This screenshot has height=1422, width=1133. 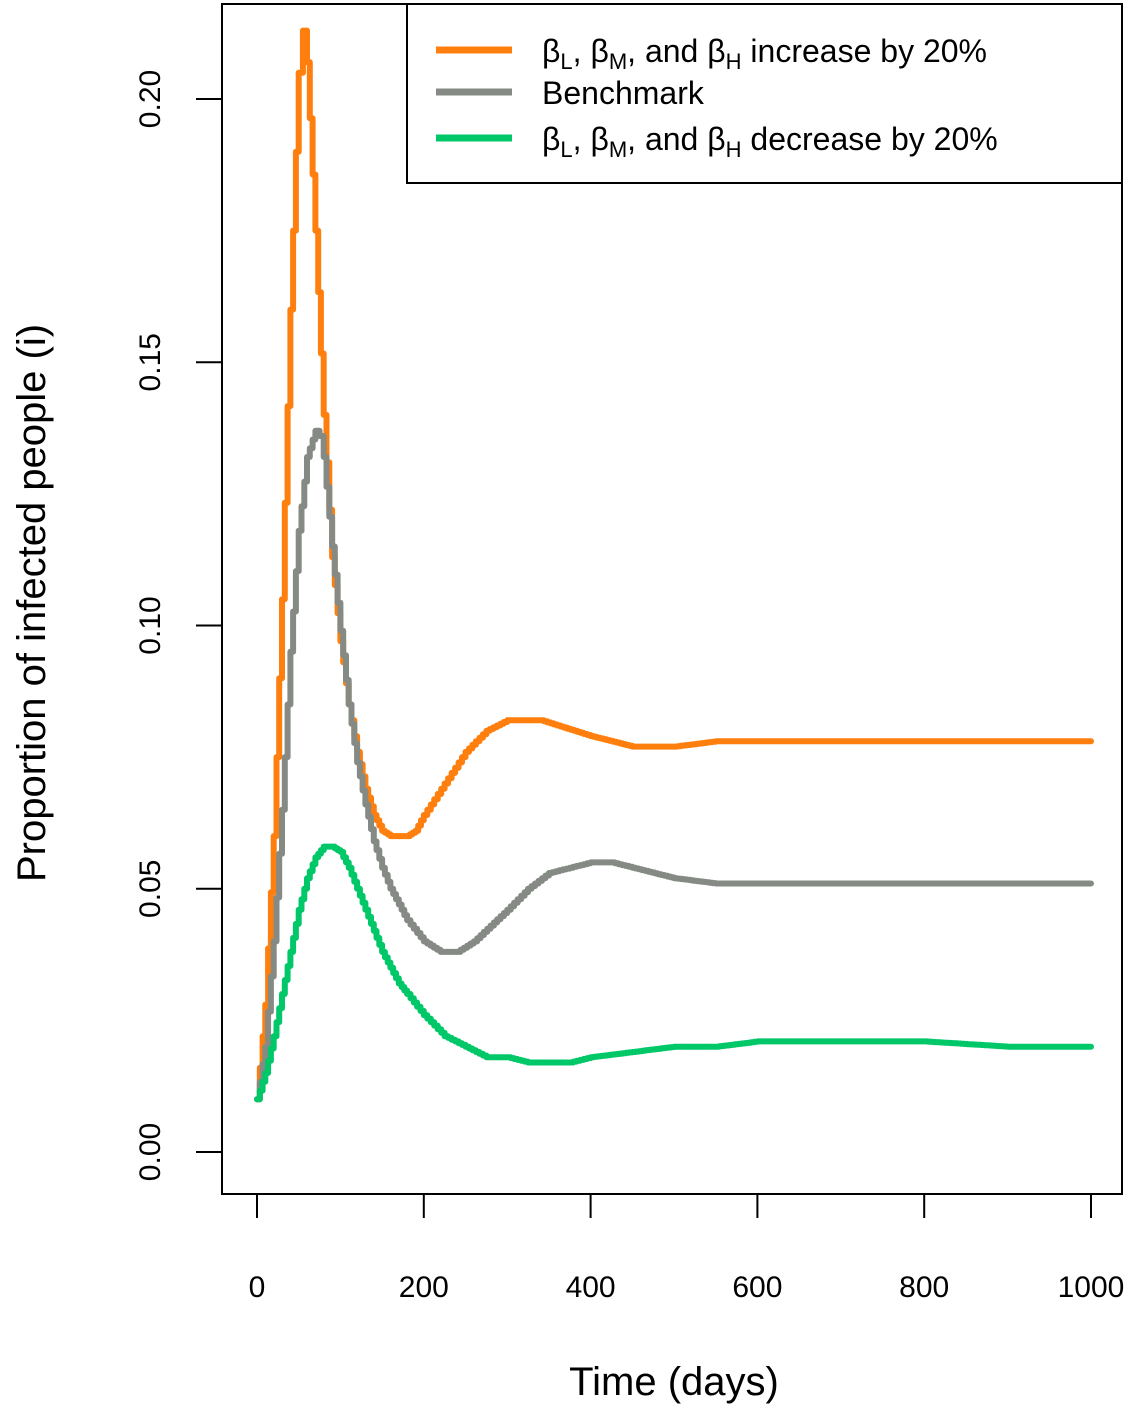 What do you see at coordinates (424, 1287) in the screenshot?
I see `x-tick-label-200: 200` at bounding box center [424, 1287].